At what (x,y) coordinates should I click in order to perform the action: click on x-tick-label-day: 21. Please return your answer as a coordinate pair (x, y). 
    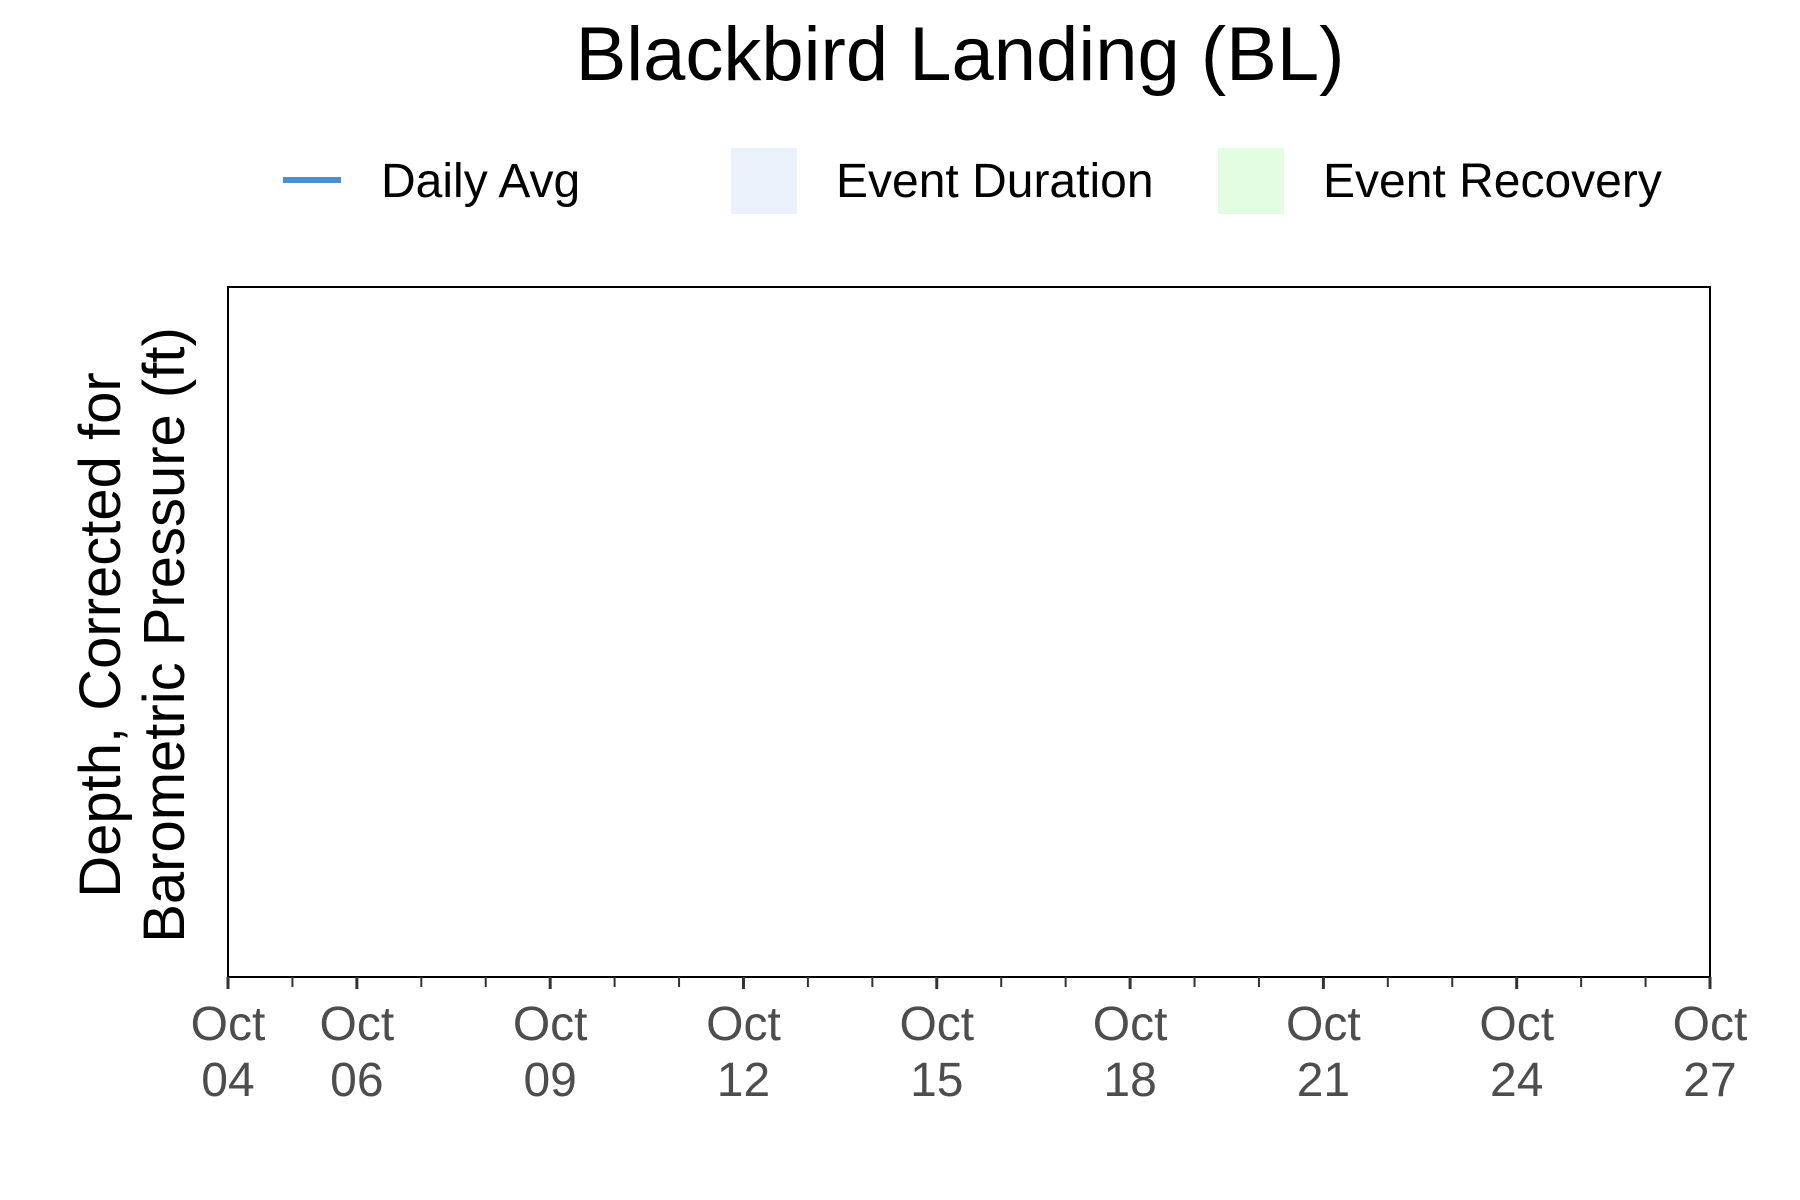
    Looking at the image, I should click on (1323, 1080).